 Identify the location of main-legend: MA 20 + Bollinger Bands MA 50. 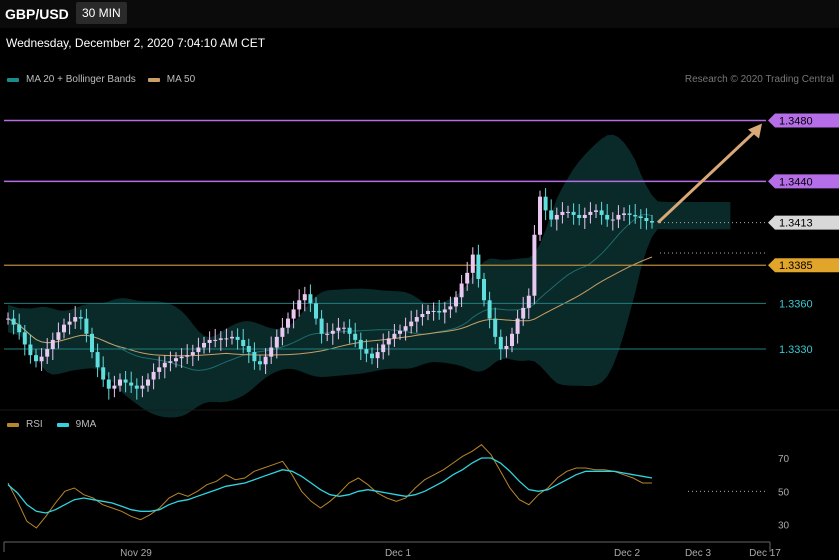
(101, 79).